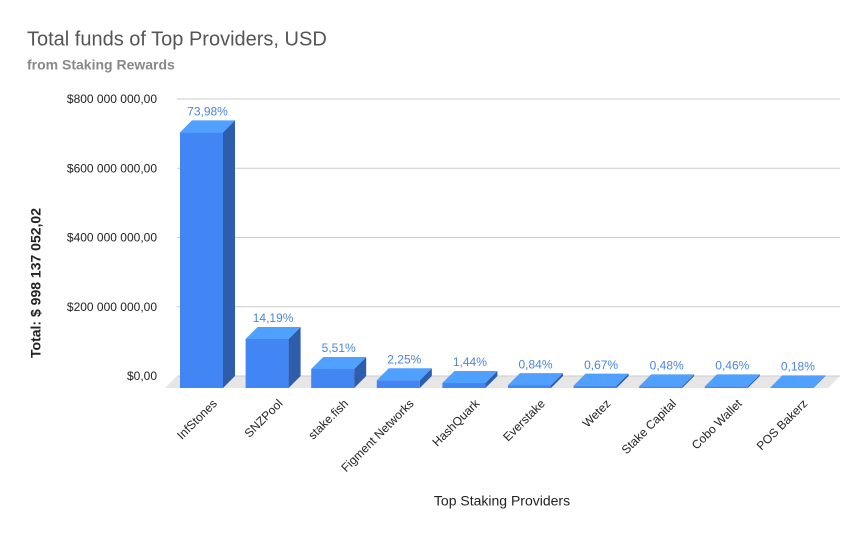  I want to click on data-label: 0,67%, so click(601, 365).